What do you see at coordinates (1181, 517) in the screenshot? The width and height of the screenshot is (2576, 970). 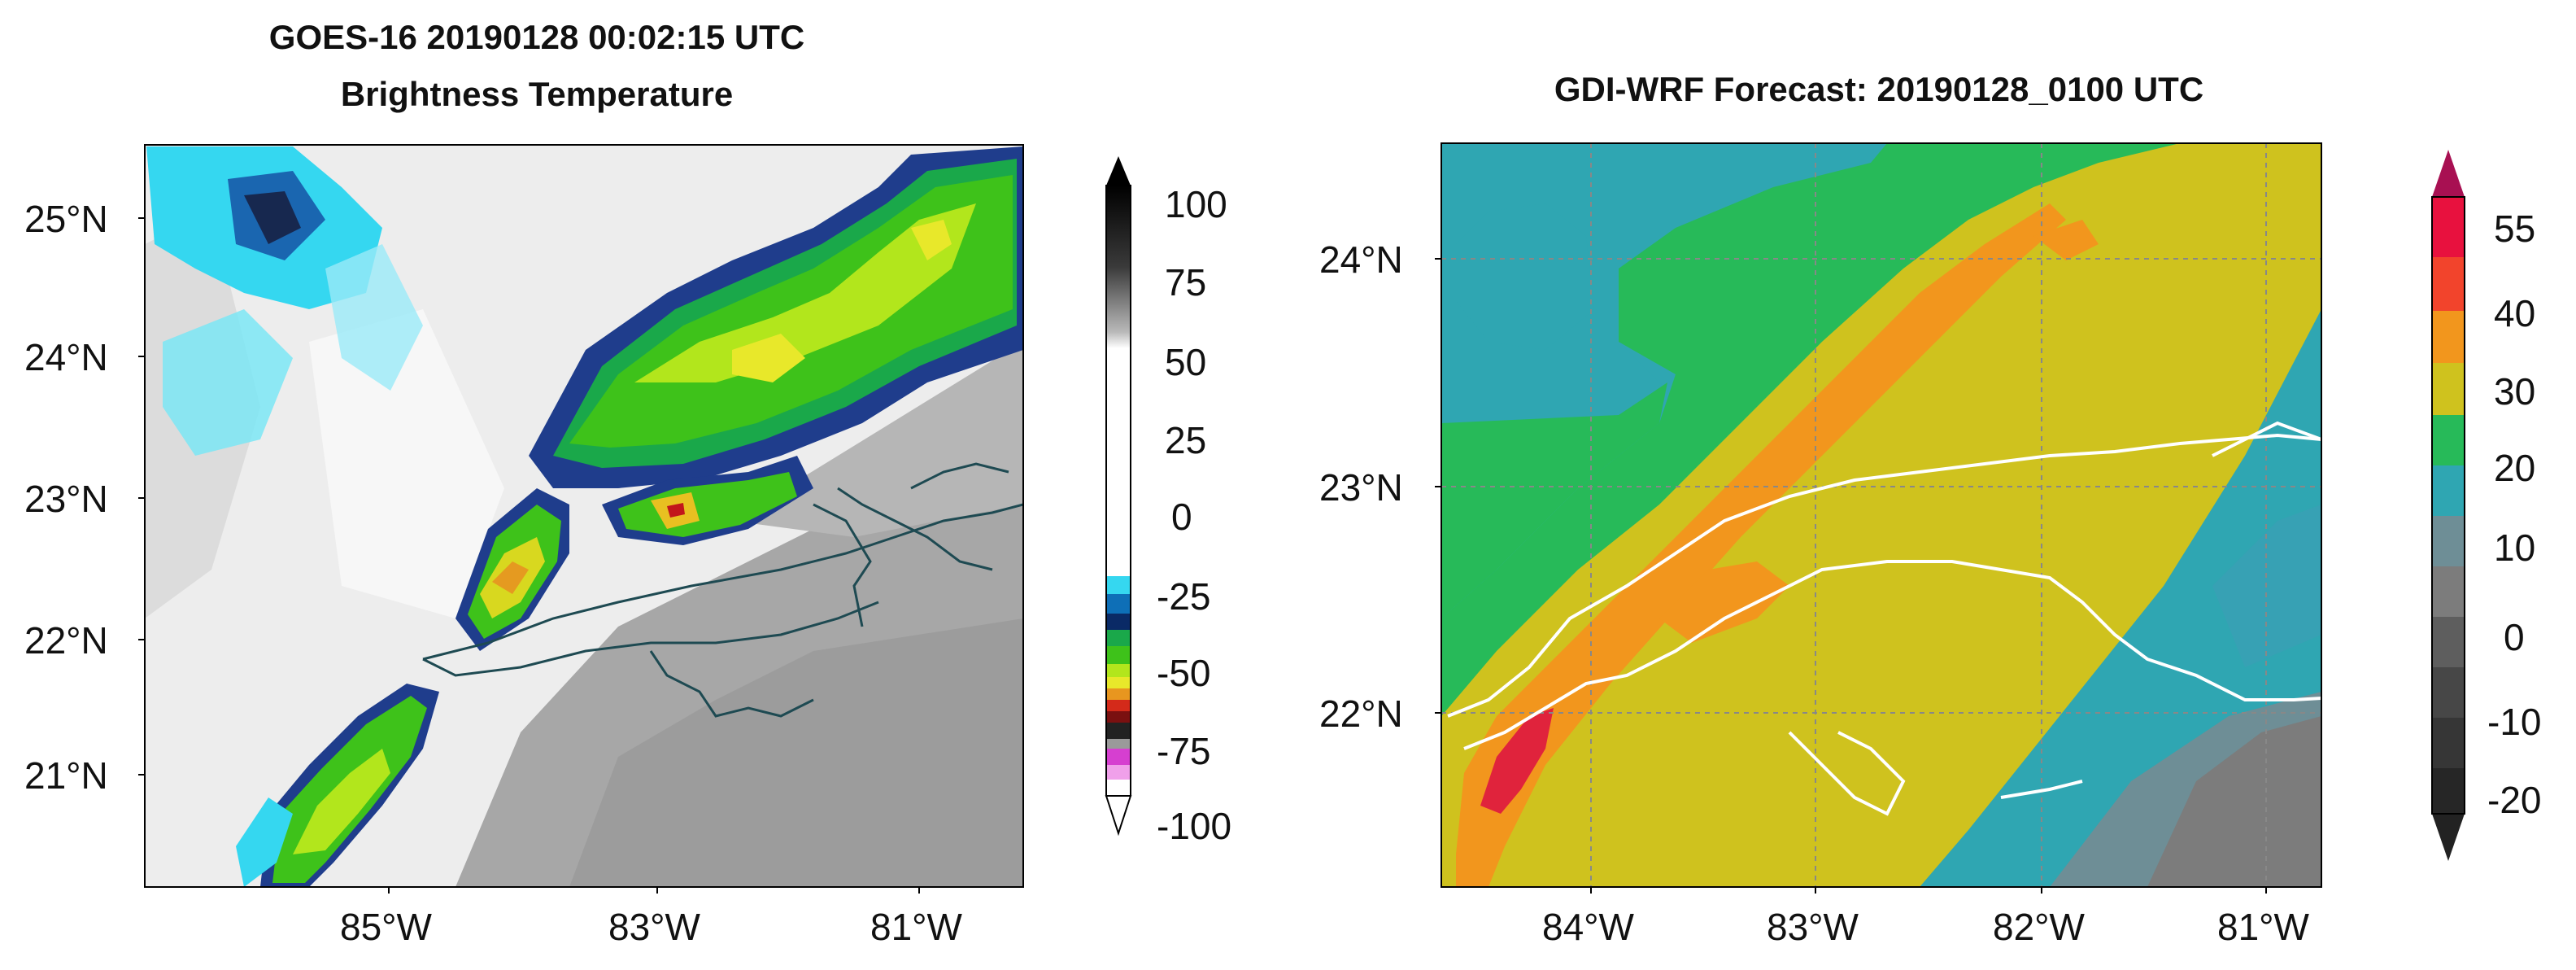 I see `left-colorbar-tick: 0` at bounding box center [1181, 517].